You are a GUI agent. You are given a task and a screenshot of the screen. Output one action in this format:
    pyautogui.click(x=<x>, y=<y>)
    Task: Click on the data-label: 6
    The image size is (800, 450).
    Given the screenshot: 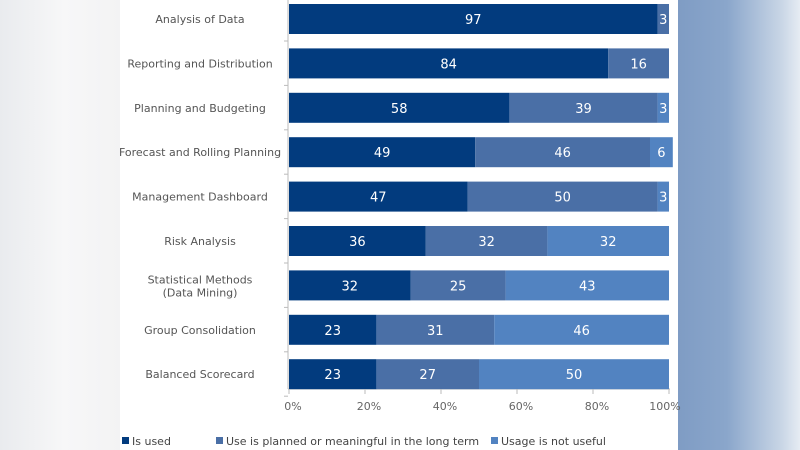 What is the action you would take?
    pyautogui.click(x=661, y=153)
    